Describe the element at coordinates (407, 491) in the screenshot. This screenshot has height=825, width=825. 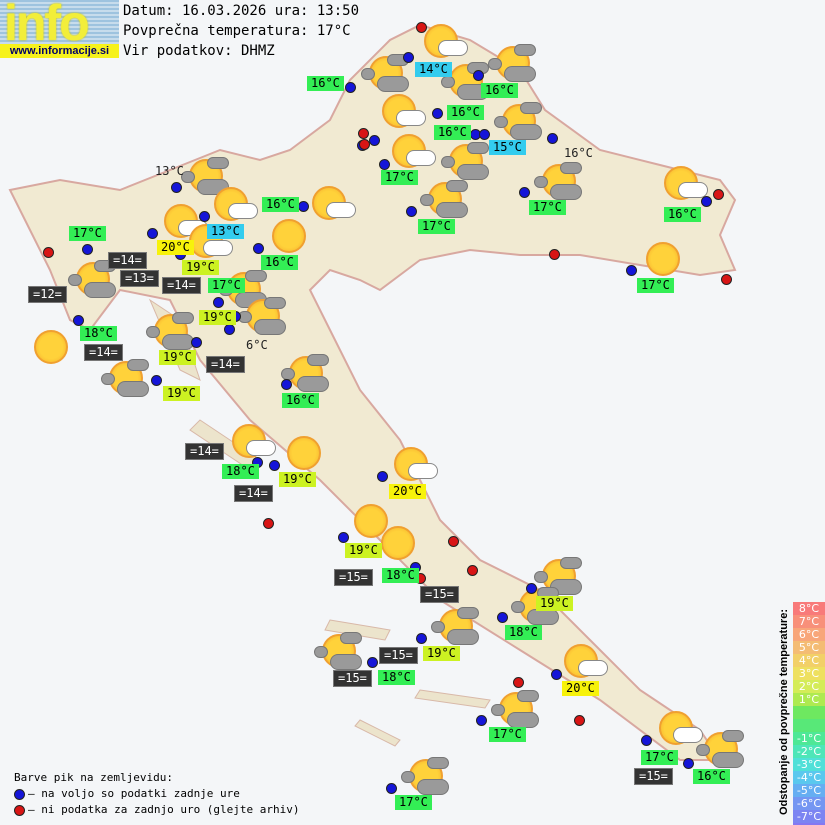
I see `temperature-label: 20°C` at that location.